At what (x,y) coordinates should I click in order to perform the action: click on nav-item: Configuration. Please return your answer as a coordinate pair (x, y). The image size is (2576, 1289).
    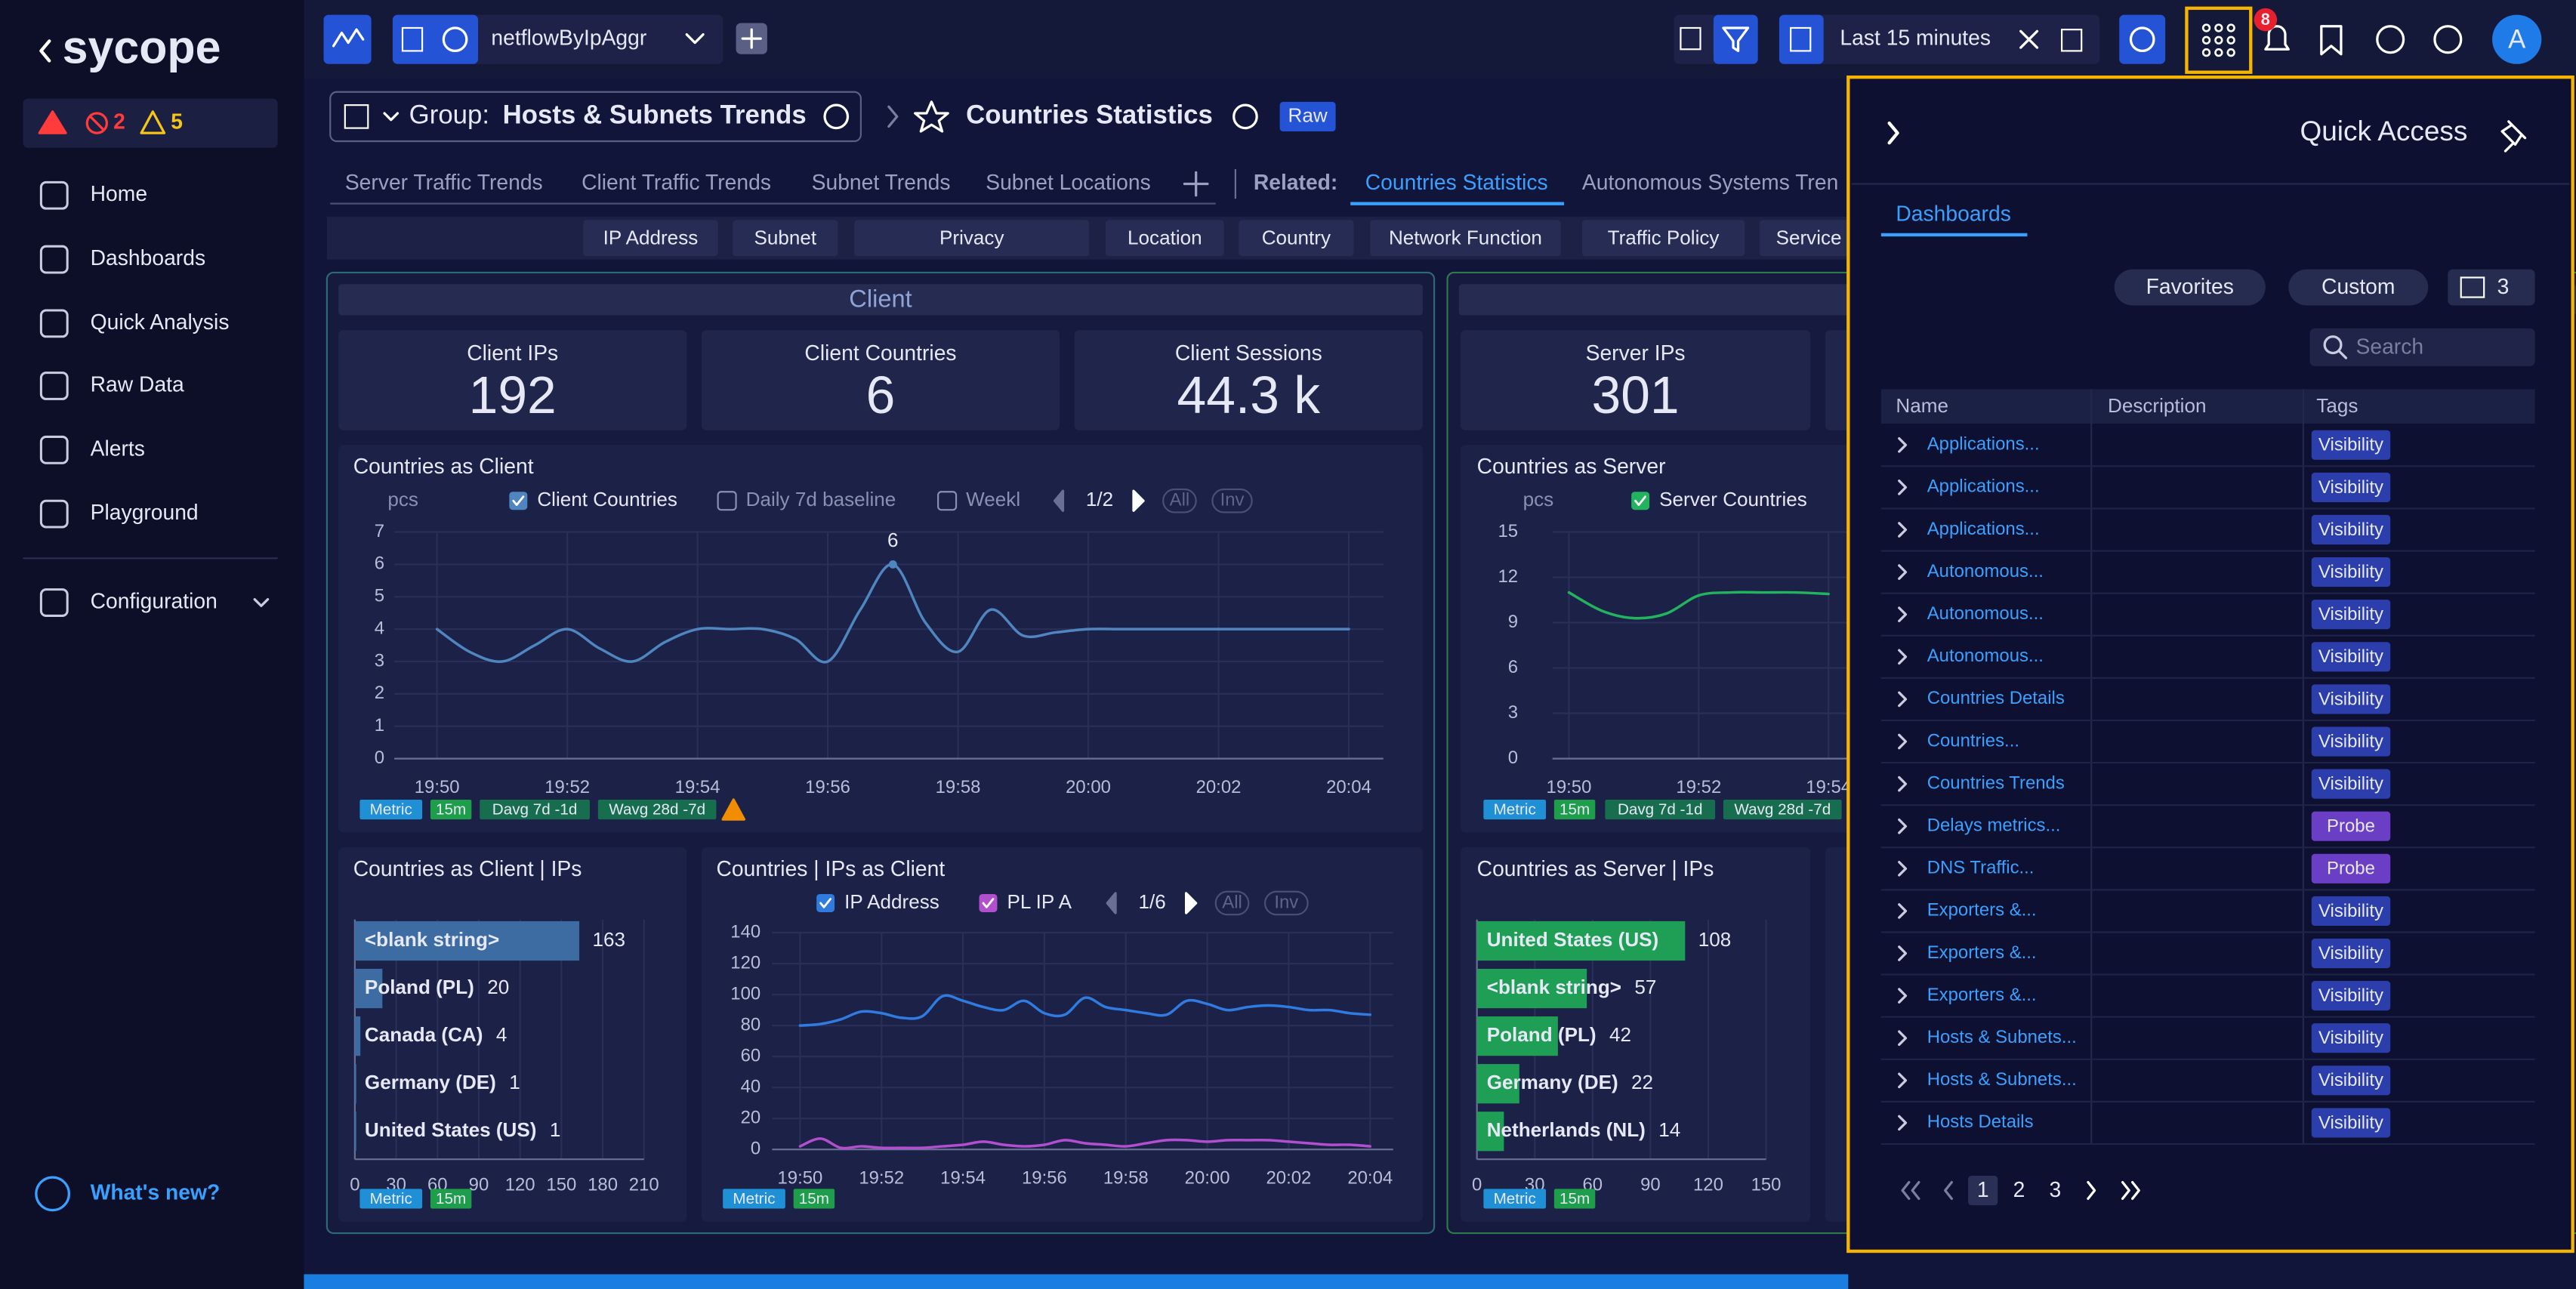
    Looking at the image, I should click on (154, 601).